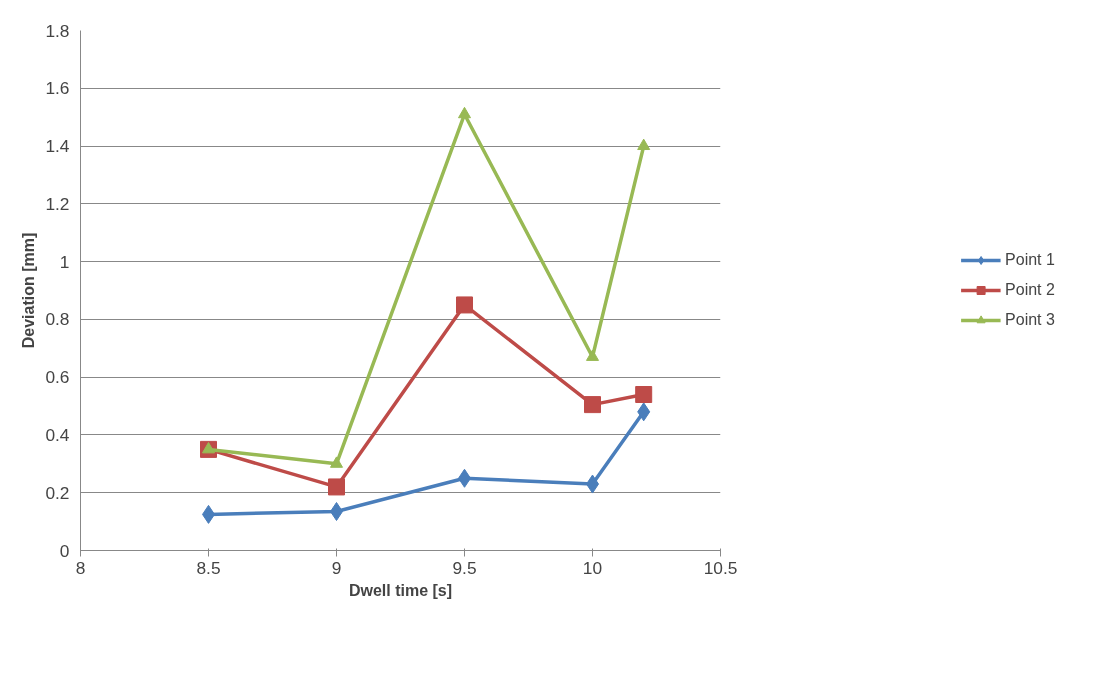 The image size is (1109, 694). What do you see at coordinates (80, 567) in the screenshot?
I see `x-tick-label: 8` at bounding box center [80, 567].